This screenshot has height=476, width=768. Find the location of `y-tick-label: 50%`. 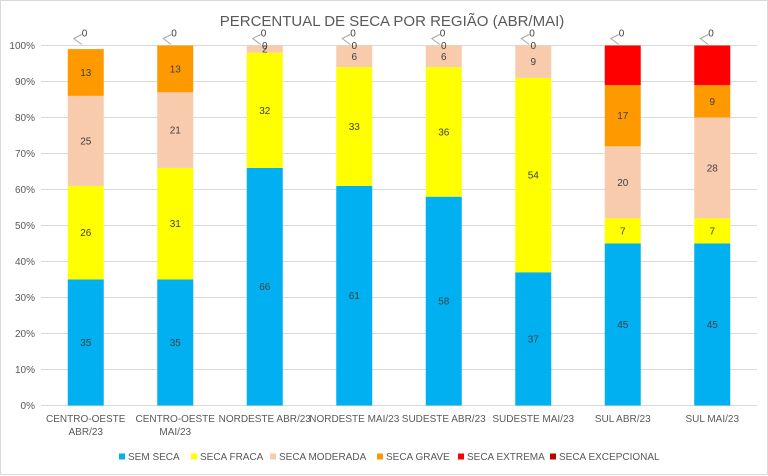

y-tick-label: 50% is located at coordinates (25, 226).